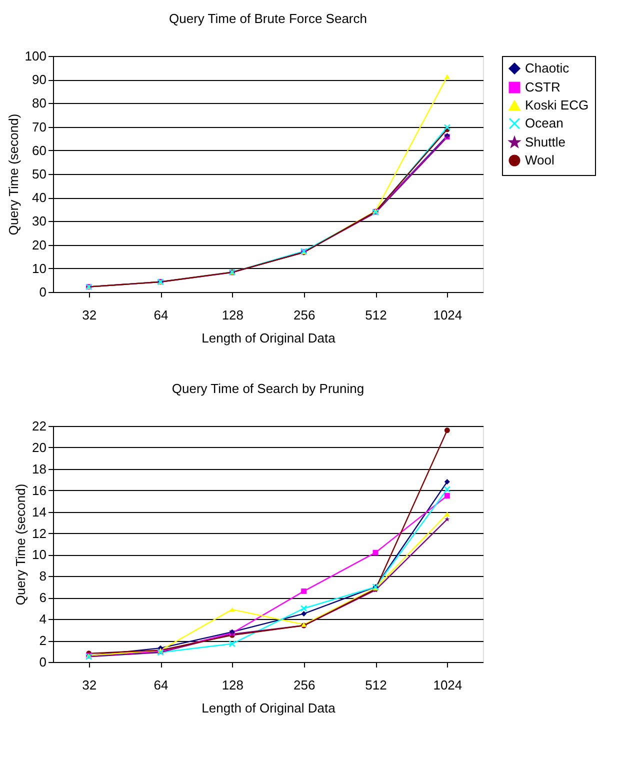  I want to click on chart-title: Query Time of Search by Pruning, so click(268, 388).